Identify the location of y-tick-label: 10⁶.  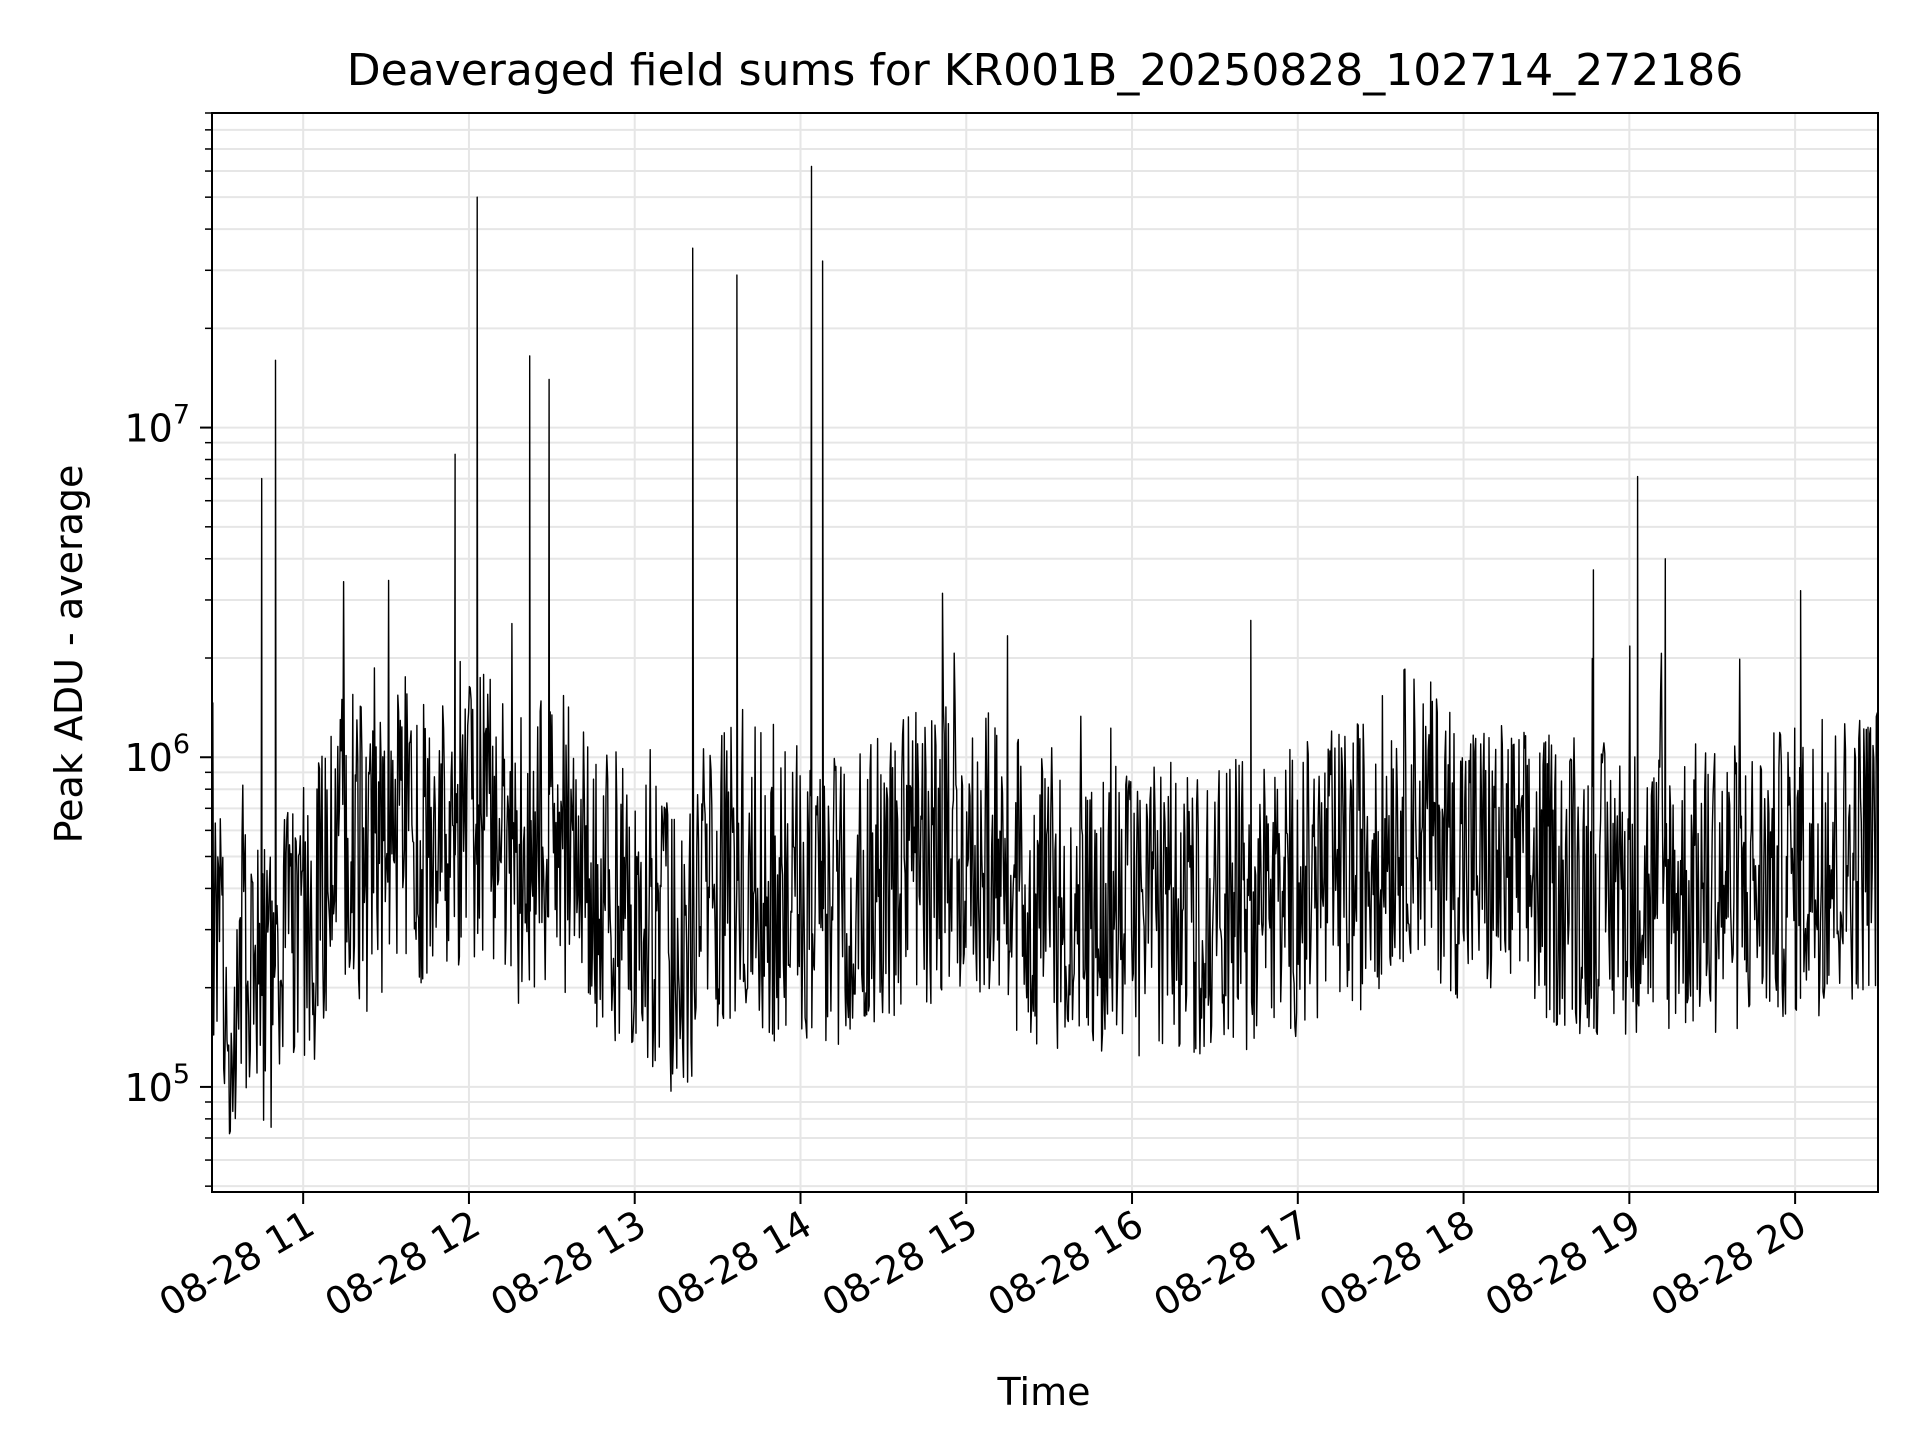
(157, 754).